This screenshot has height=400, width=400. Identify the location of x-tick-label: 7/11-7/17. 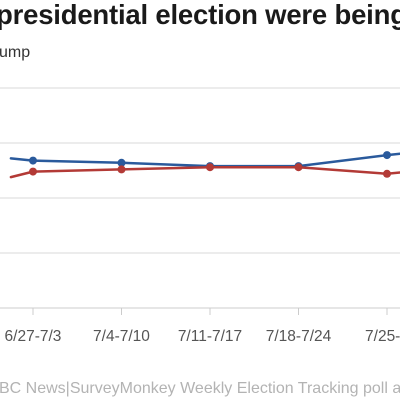
(210, 336).